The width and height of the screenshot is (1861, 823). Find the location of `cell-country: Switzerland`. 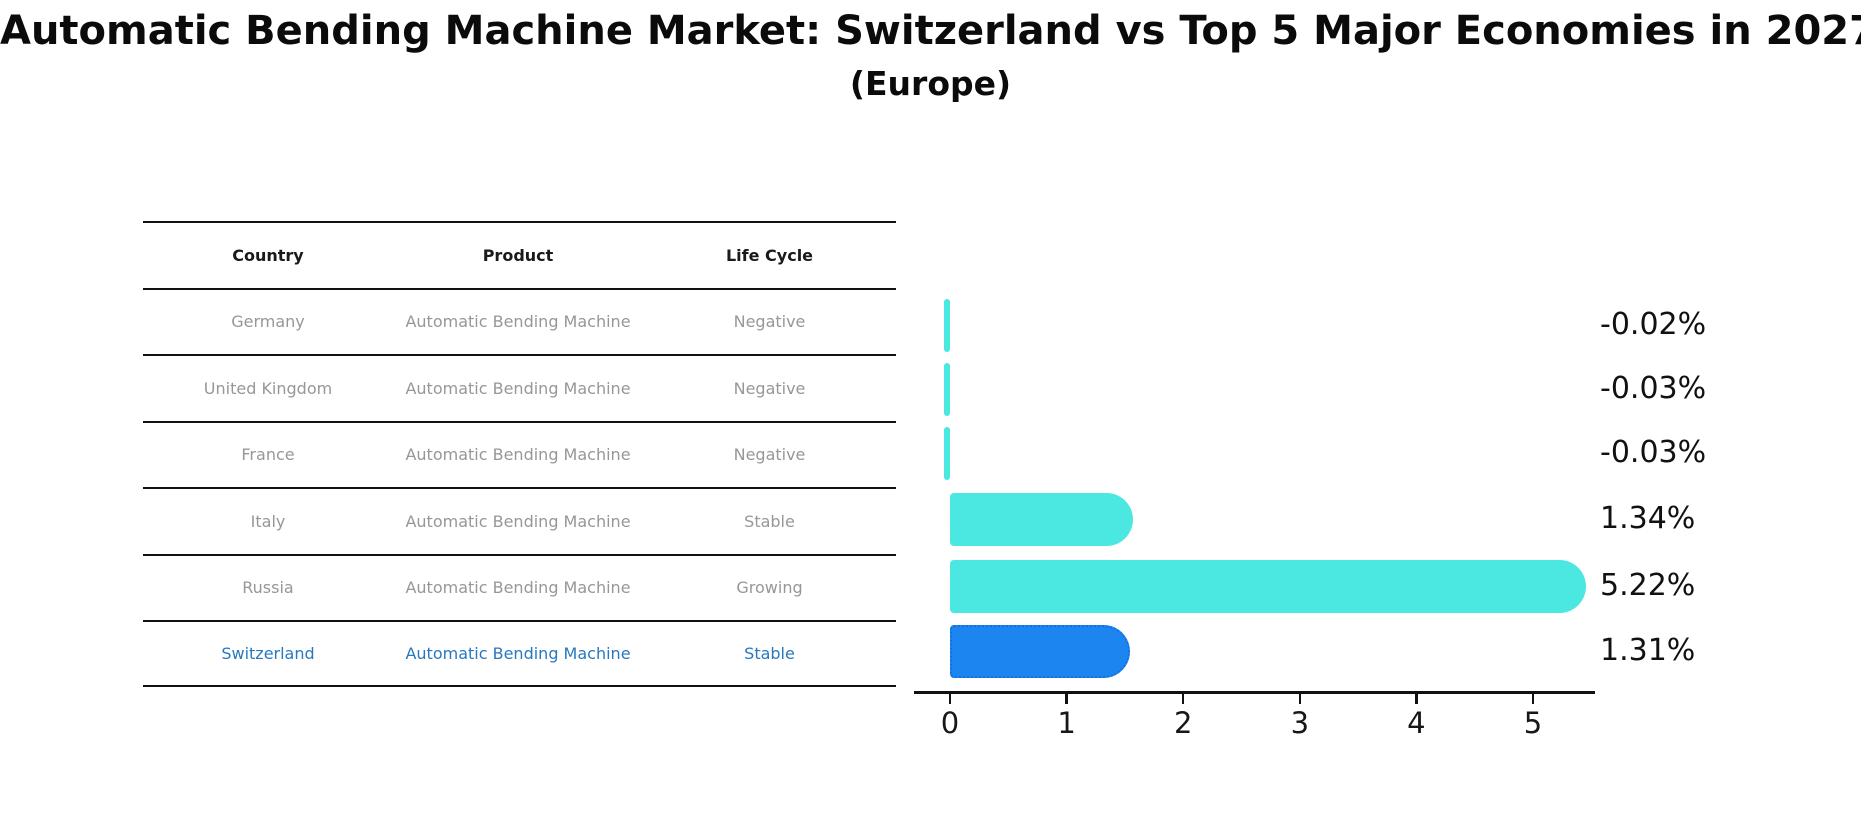

cell-country: Switzerland is located at coordinates (268, 653).